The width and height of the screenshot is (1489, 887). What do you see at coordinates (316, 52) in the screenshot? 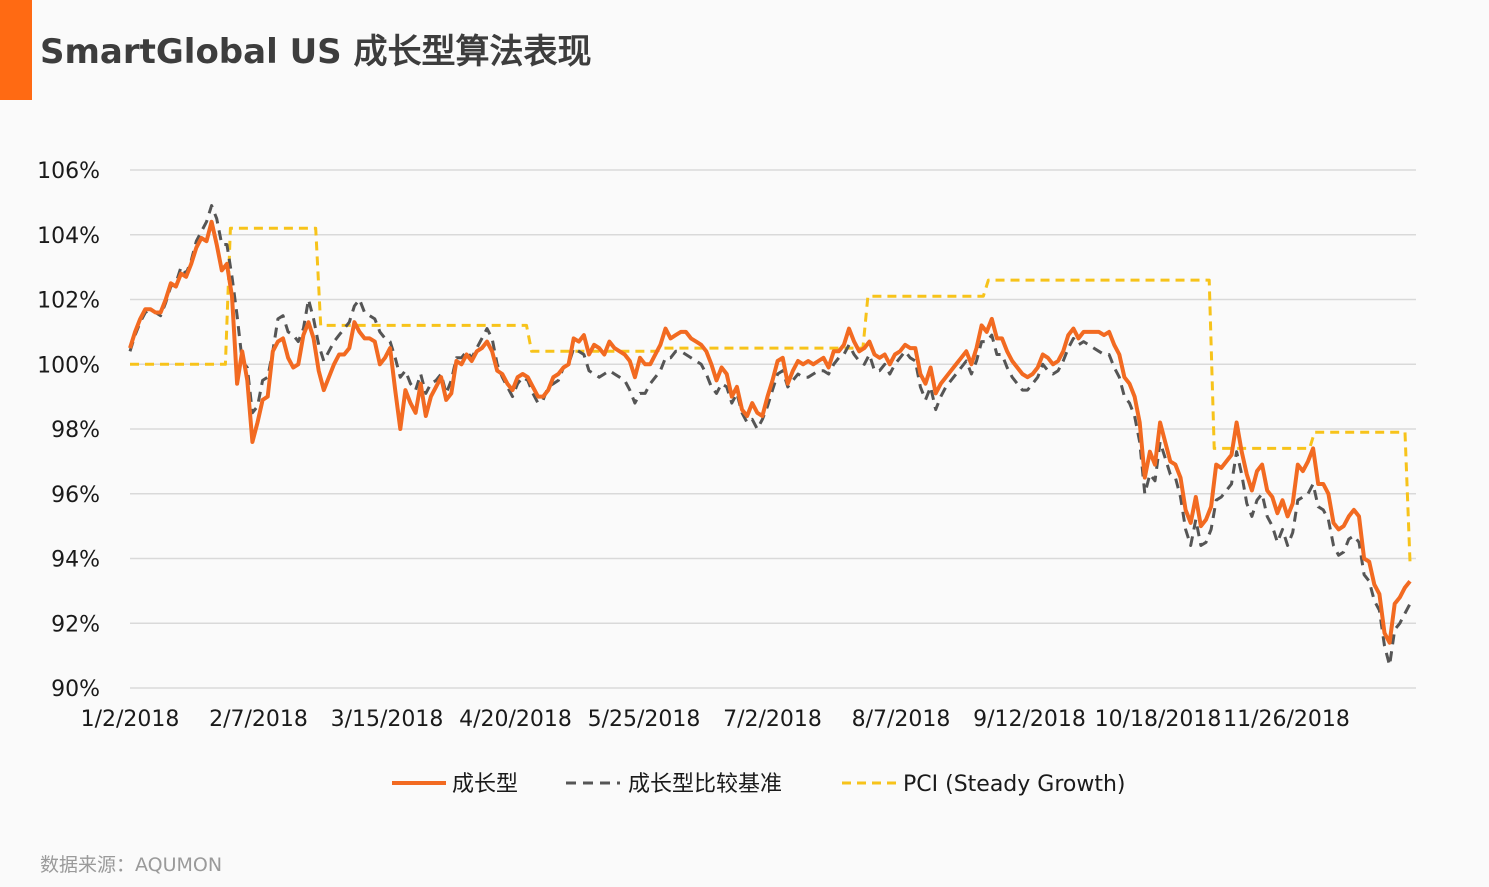
I see `page-title: SmartGlobal US 成长型算法表现` at bounding box center [316, 52].